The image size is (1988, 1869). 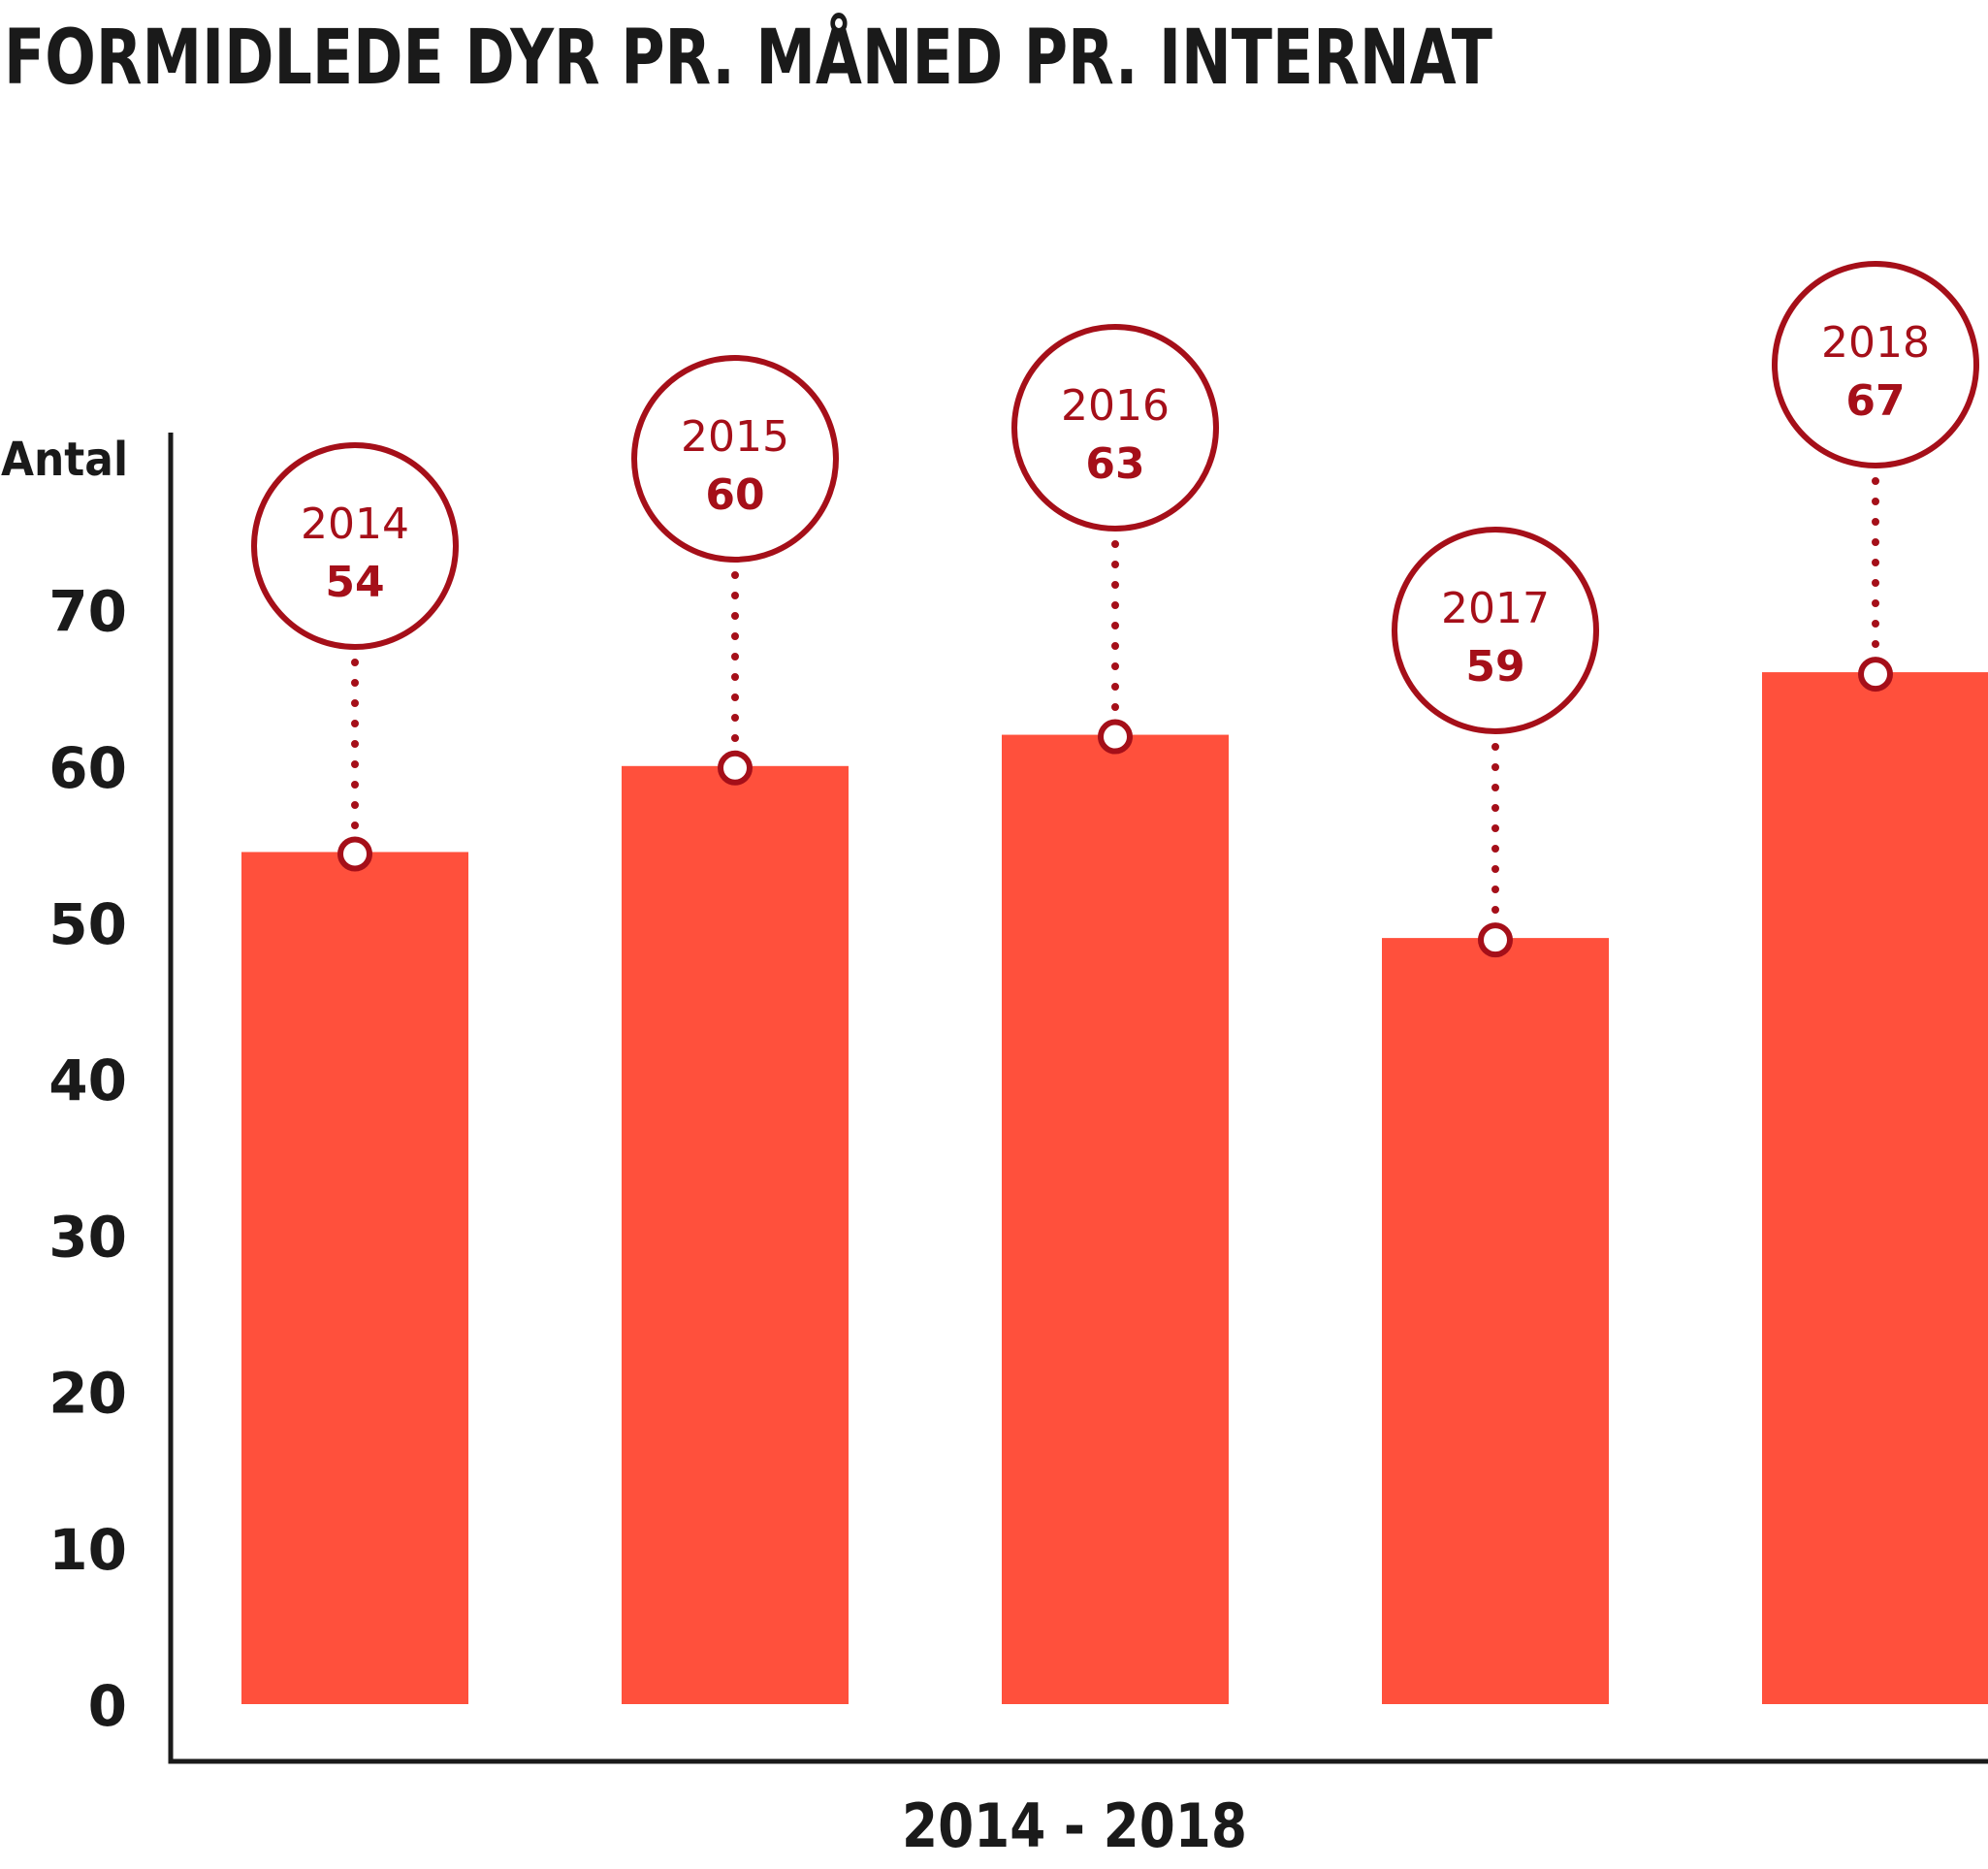 What do you see at coordinates (87, 1394) in the screenshot?
I see `y-tick-label: 20` at bounding box center [87, 1394].